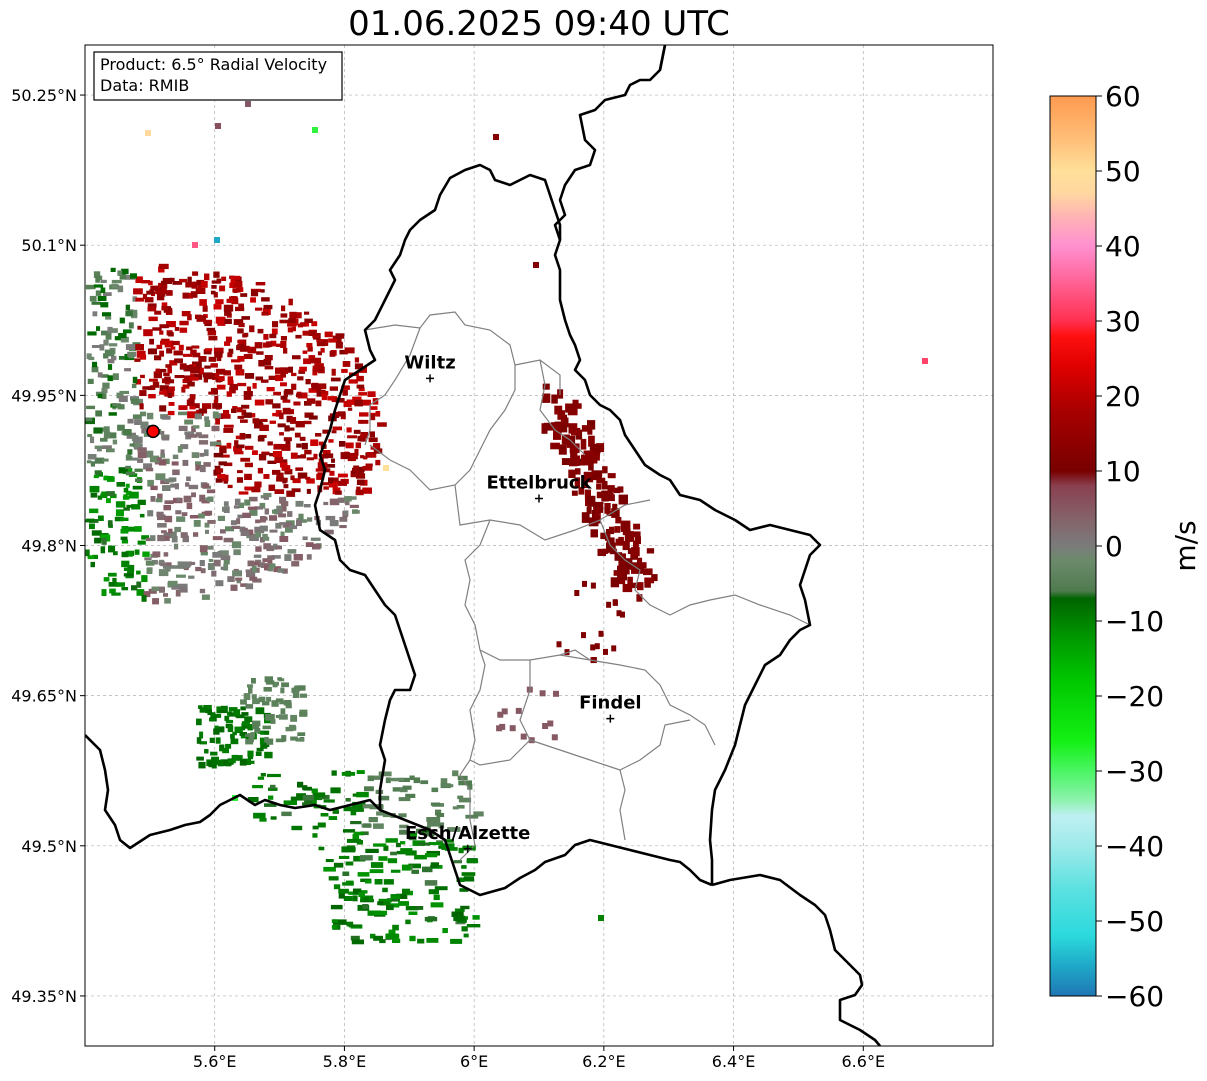  Describe the element at coordinates (637, 697) in the screenshot. I see `canton-border-grevenmacher` at that location.